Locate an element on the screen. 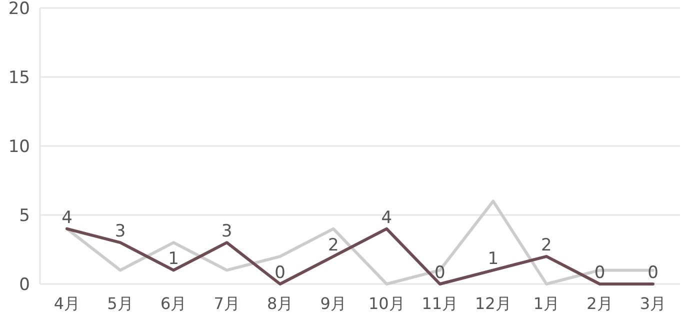  x-tick-label: 3月 is located at coordinates (653, 303).